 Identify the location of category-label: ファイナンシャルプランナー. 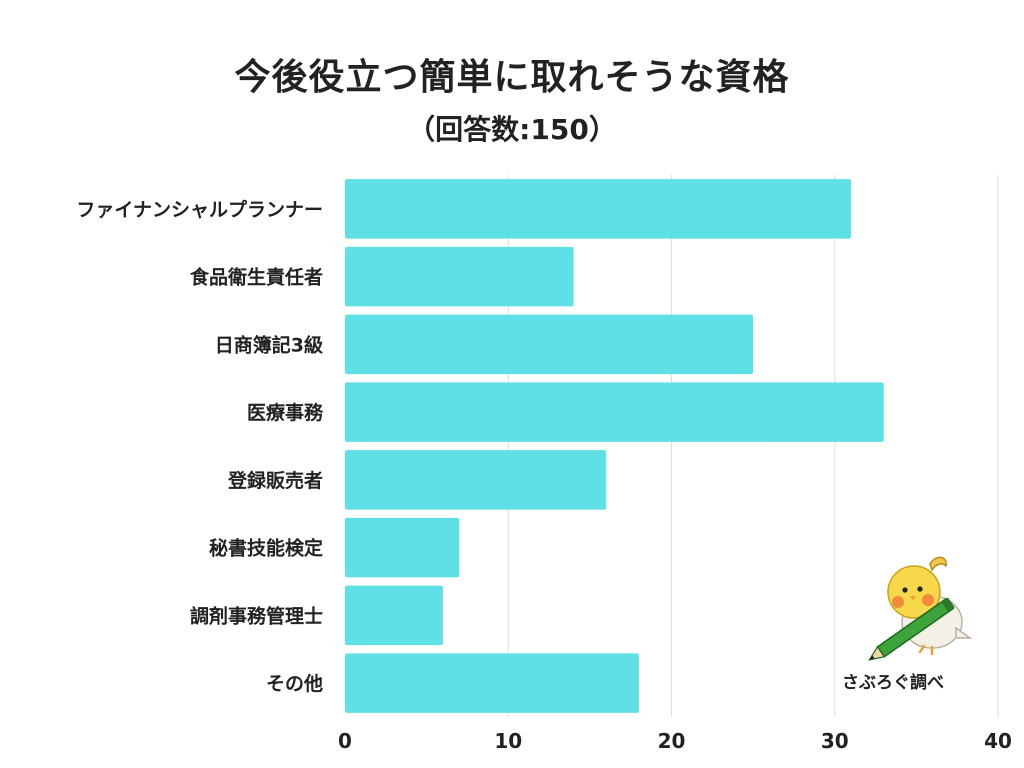
(199, 209).